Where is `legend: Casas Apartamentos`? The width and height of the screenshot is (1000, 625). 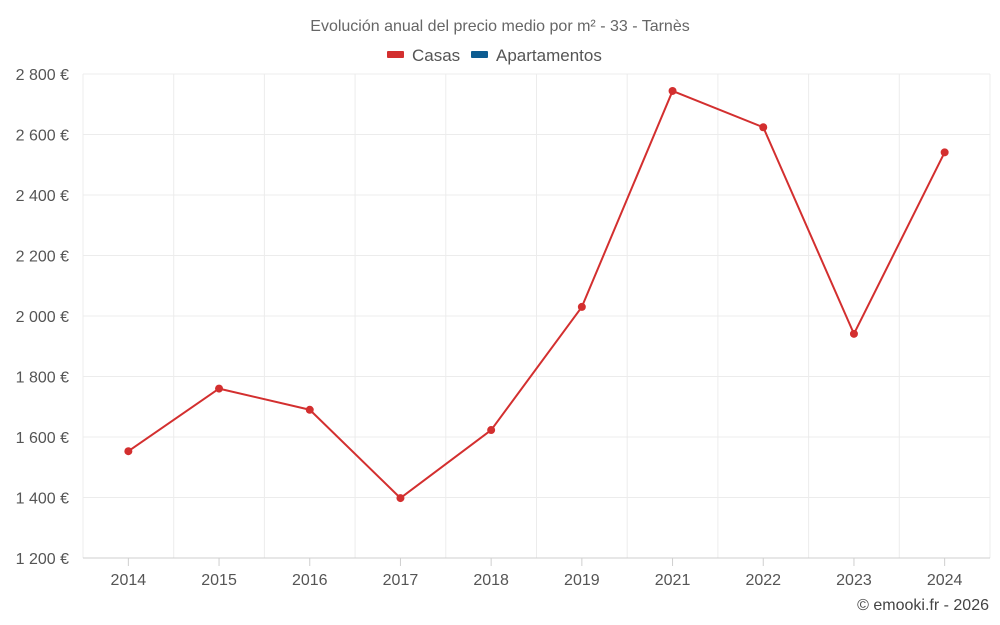
legend: Casas Apartamentos is located at coordinates (494, 55).